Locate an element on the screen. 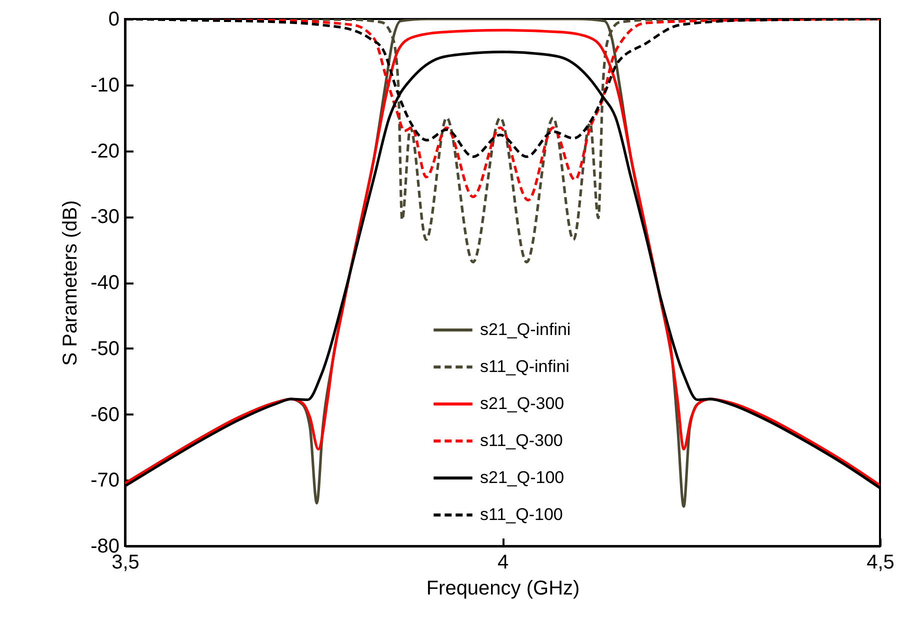  legend-label: s11_Q-100 is located at coordinates (521, 514).